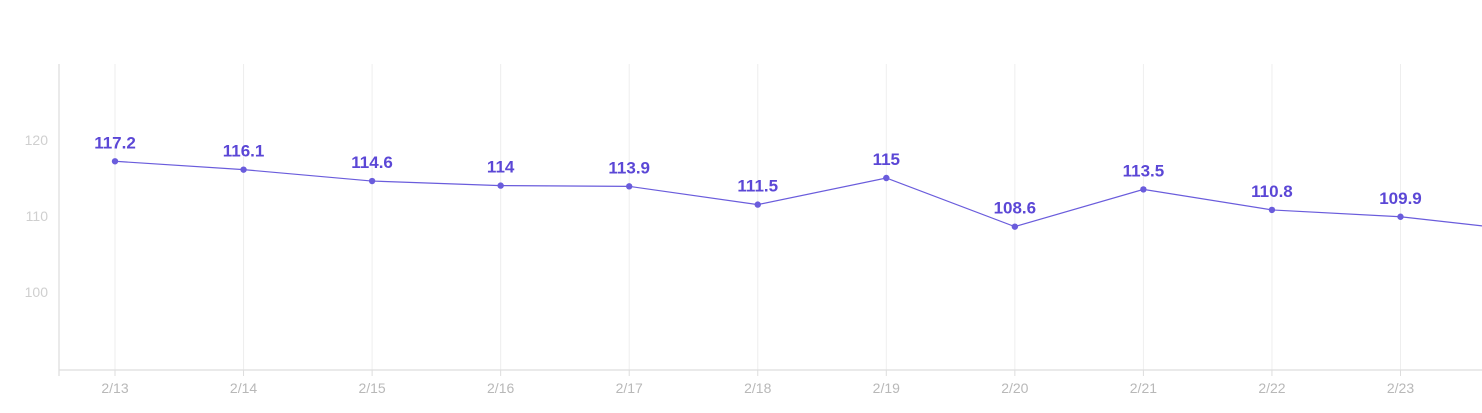  What do you see at coordinates (115, 142) in the screenshot?
I see `data-label: 117.2` at bounding box center [115, 142].